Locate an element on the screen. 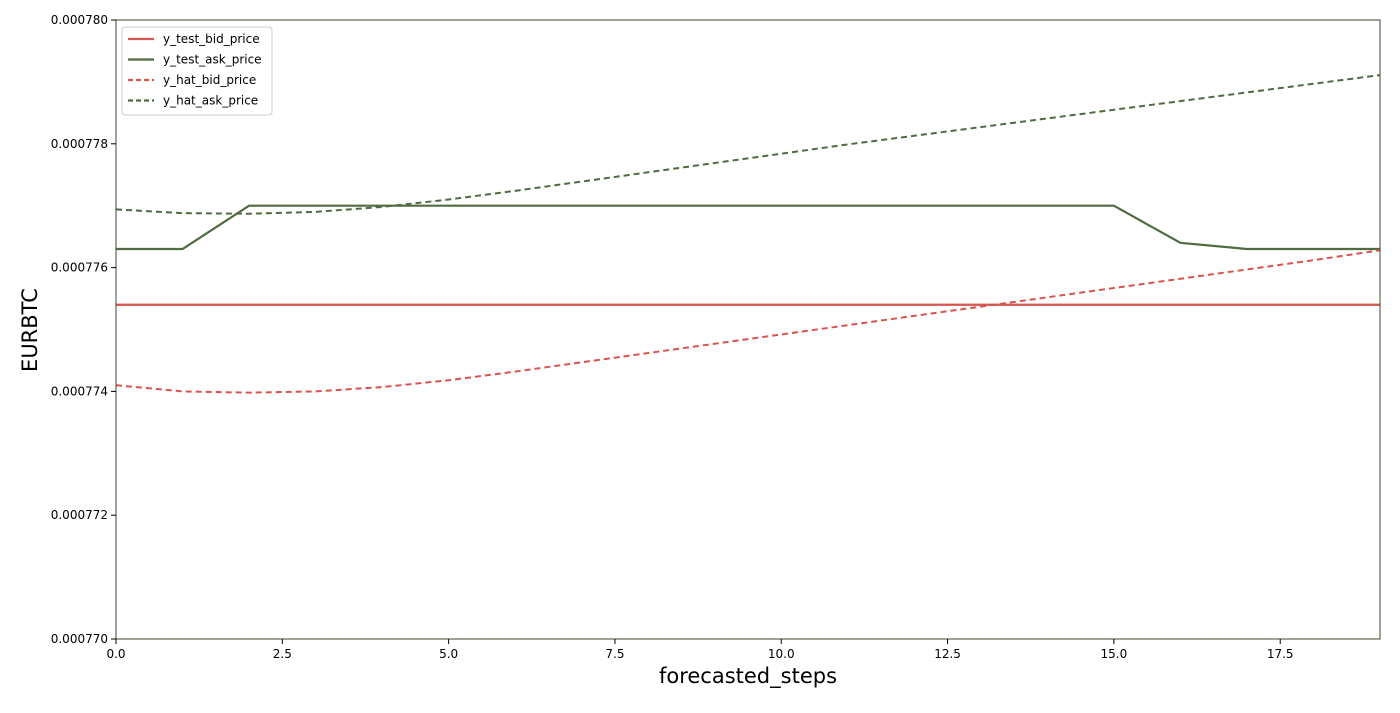 This screenshot has height=713, width=1400. x-tick-label: 15.0 is located at coordinates (1114, 654).